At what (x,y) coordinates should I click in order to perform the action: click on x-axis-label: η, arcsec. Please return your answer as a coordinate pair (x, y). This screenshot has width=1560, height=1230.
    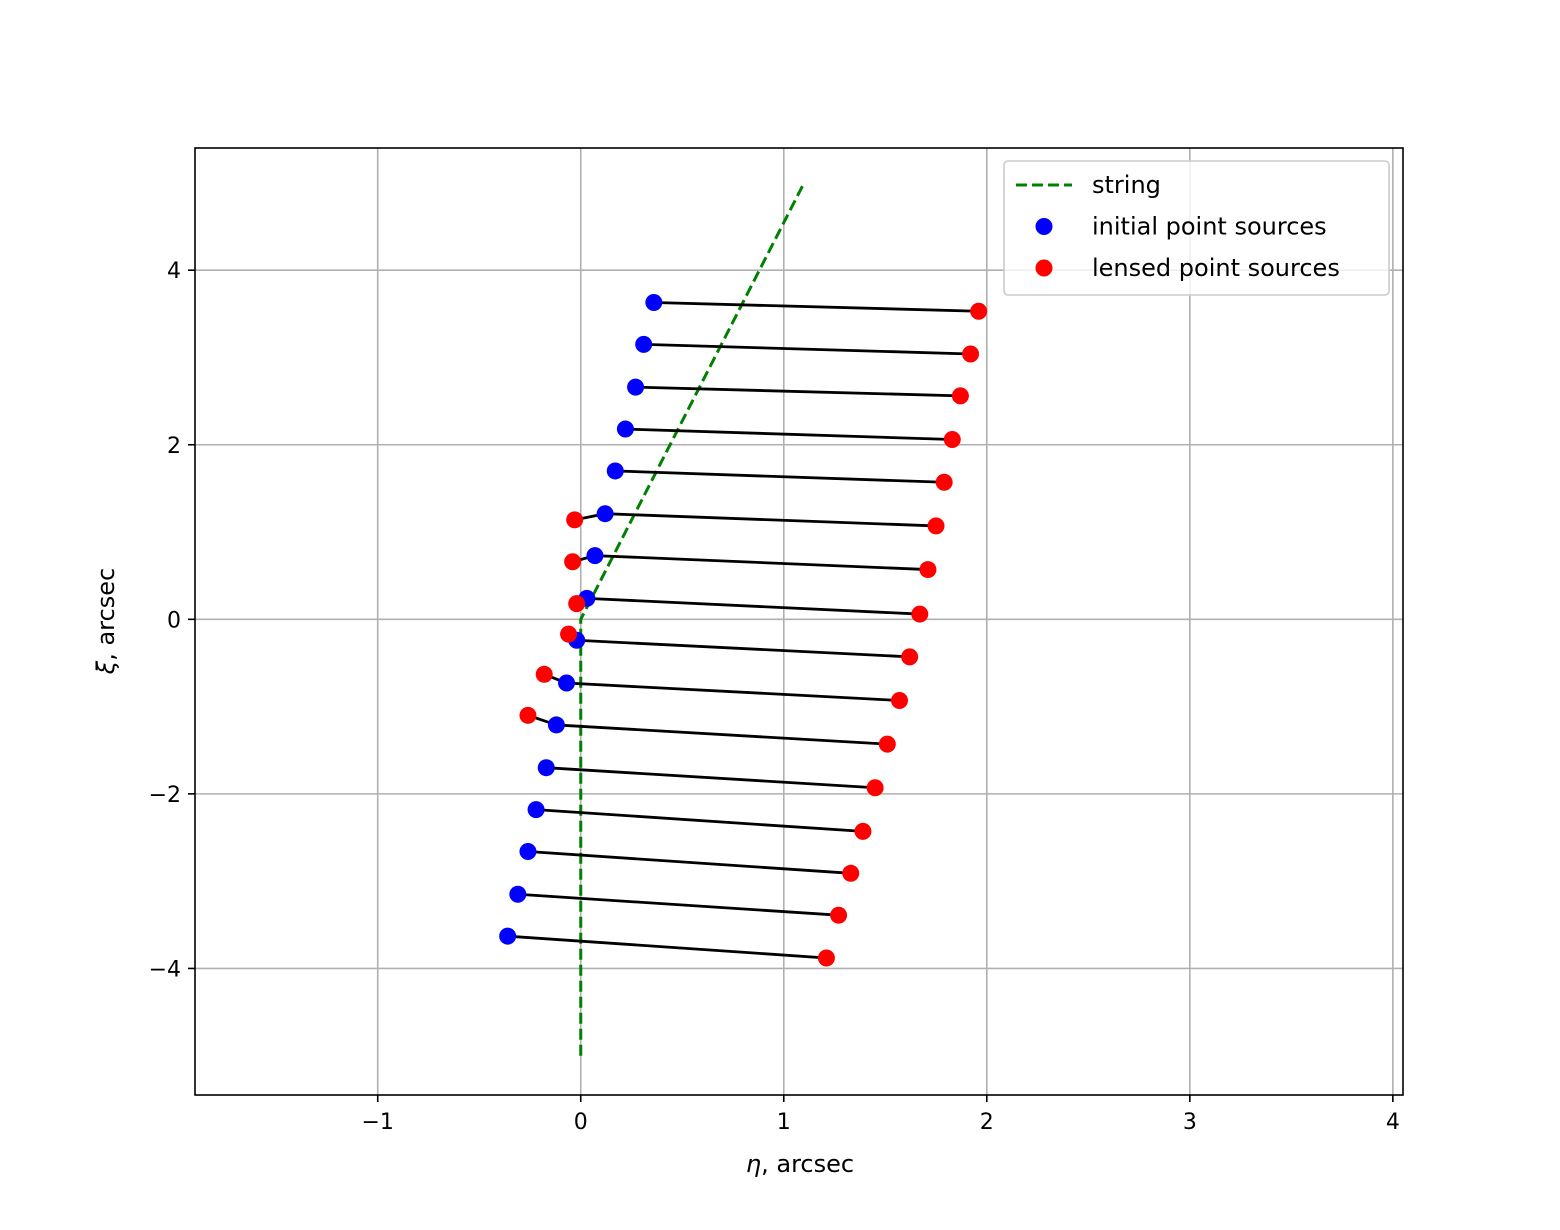
    Looking at the image, I should click on (800, 1164).